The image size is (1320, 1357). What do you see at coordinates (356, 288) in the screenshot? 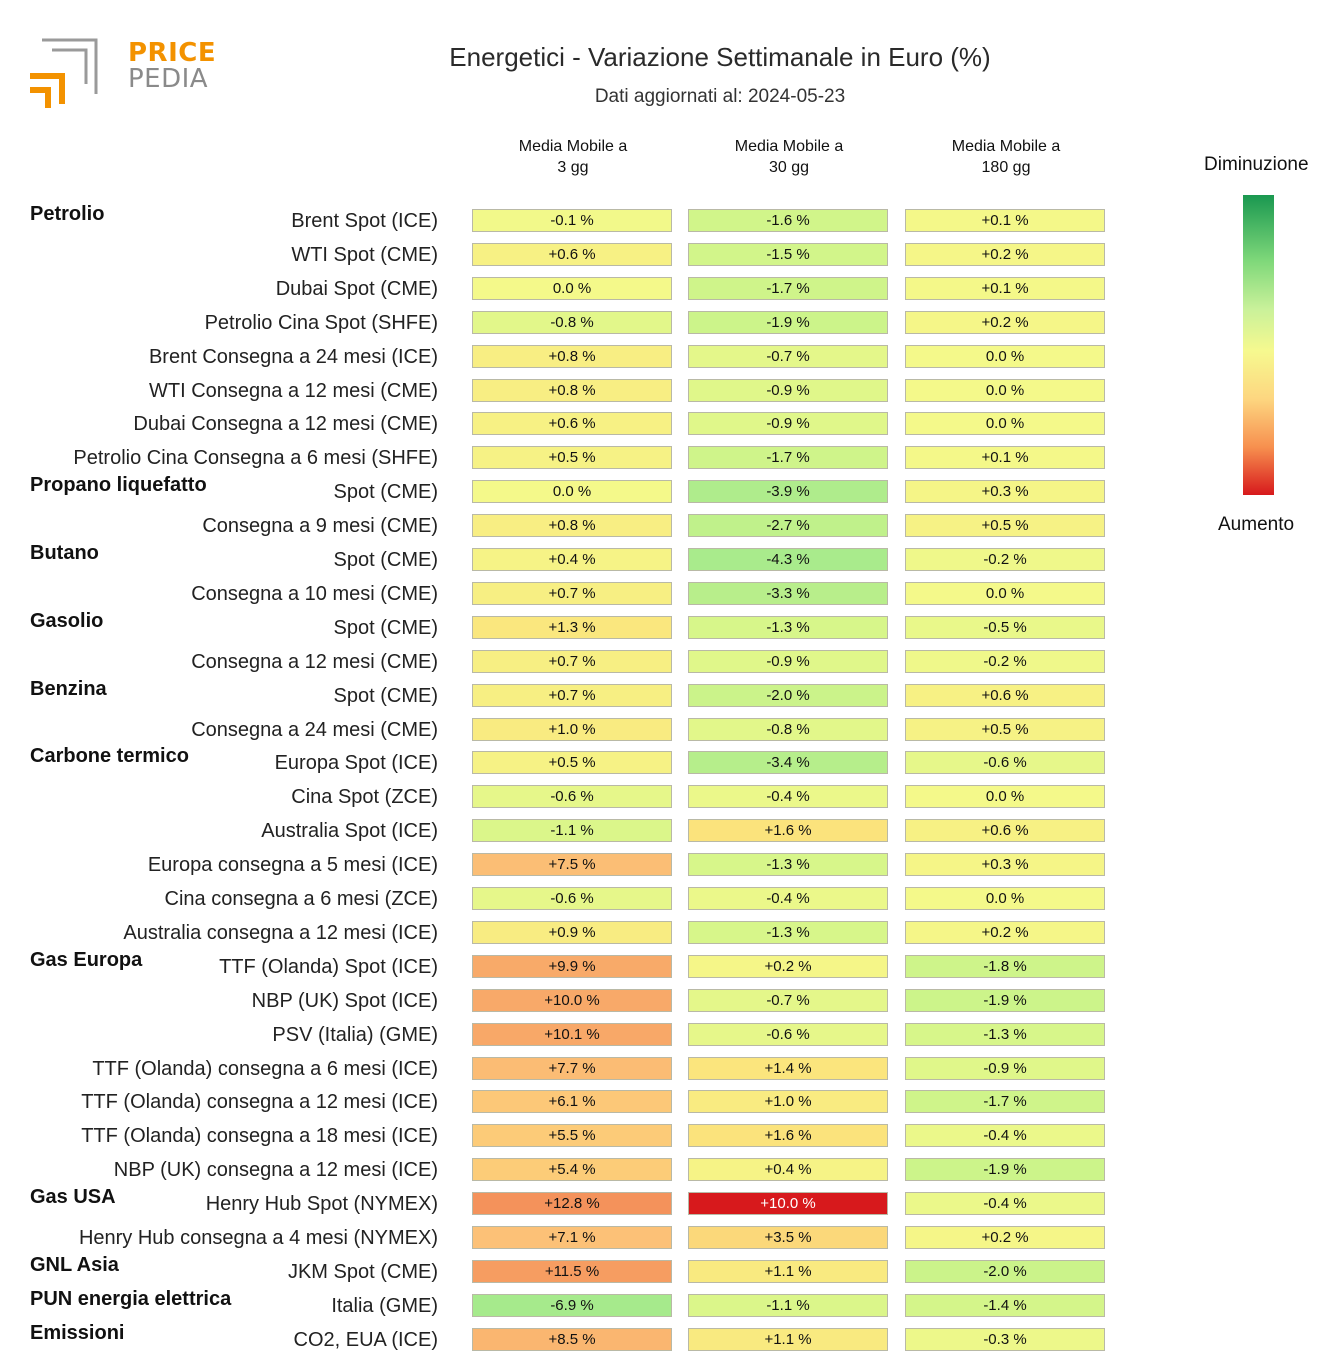
I see `row-label: Dubai Spot (CME)` at bounding box center [356, 288].